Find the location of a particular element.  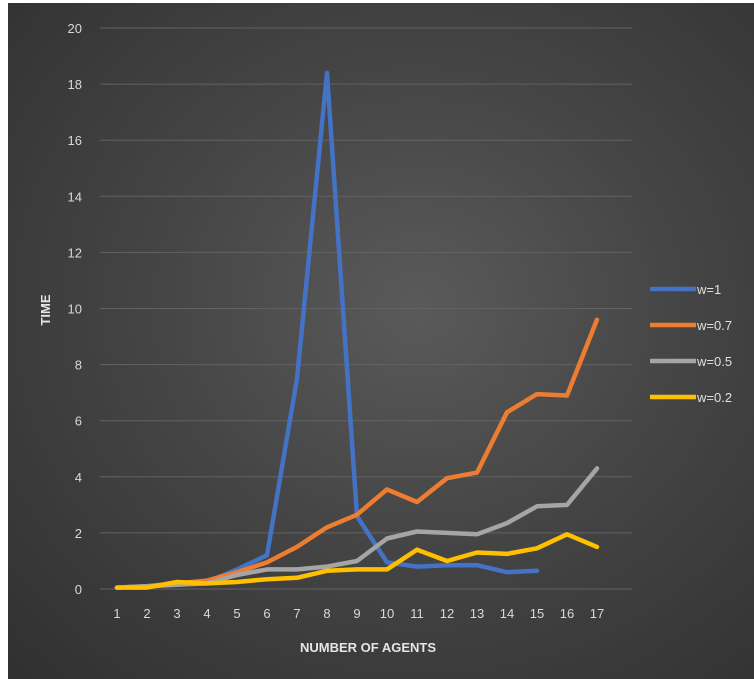

y-tick-label: 6 is located at coordinates (78, 421).